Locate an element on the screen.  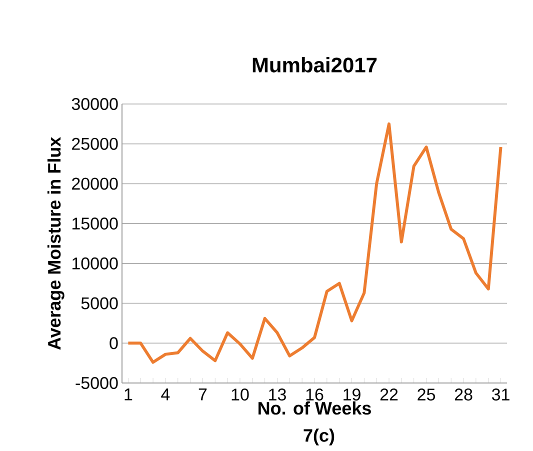
y-tick-label: 0 is located at coordinates (114, 343).